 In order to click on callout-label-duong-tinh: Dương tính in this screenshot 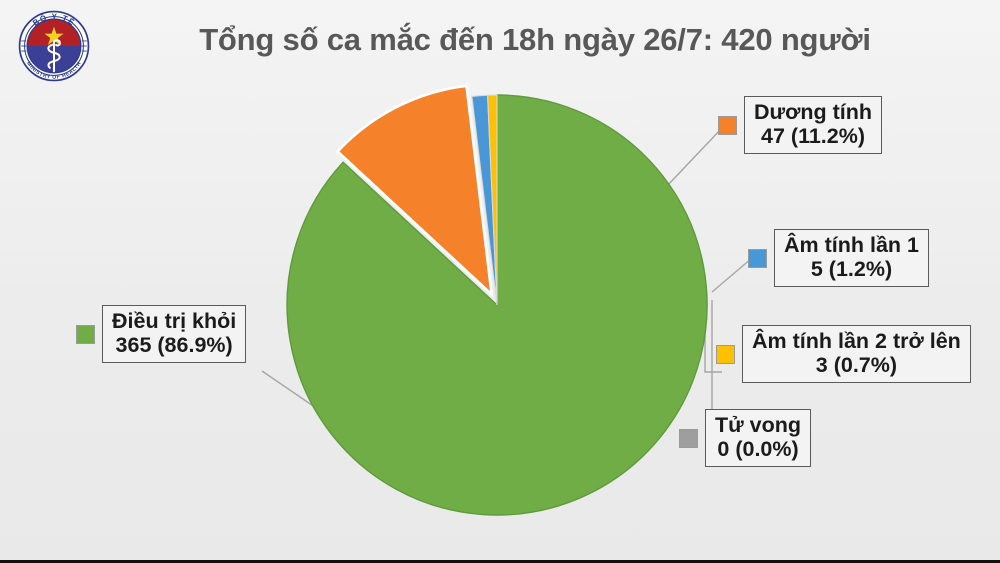, I will do `click(813, 112)`.